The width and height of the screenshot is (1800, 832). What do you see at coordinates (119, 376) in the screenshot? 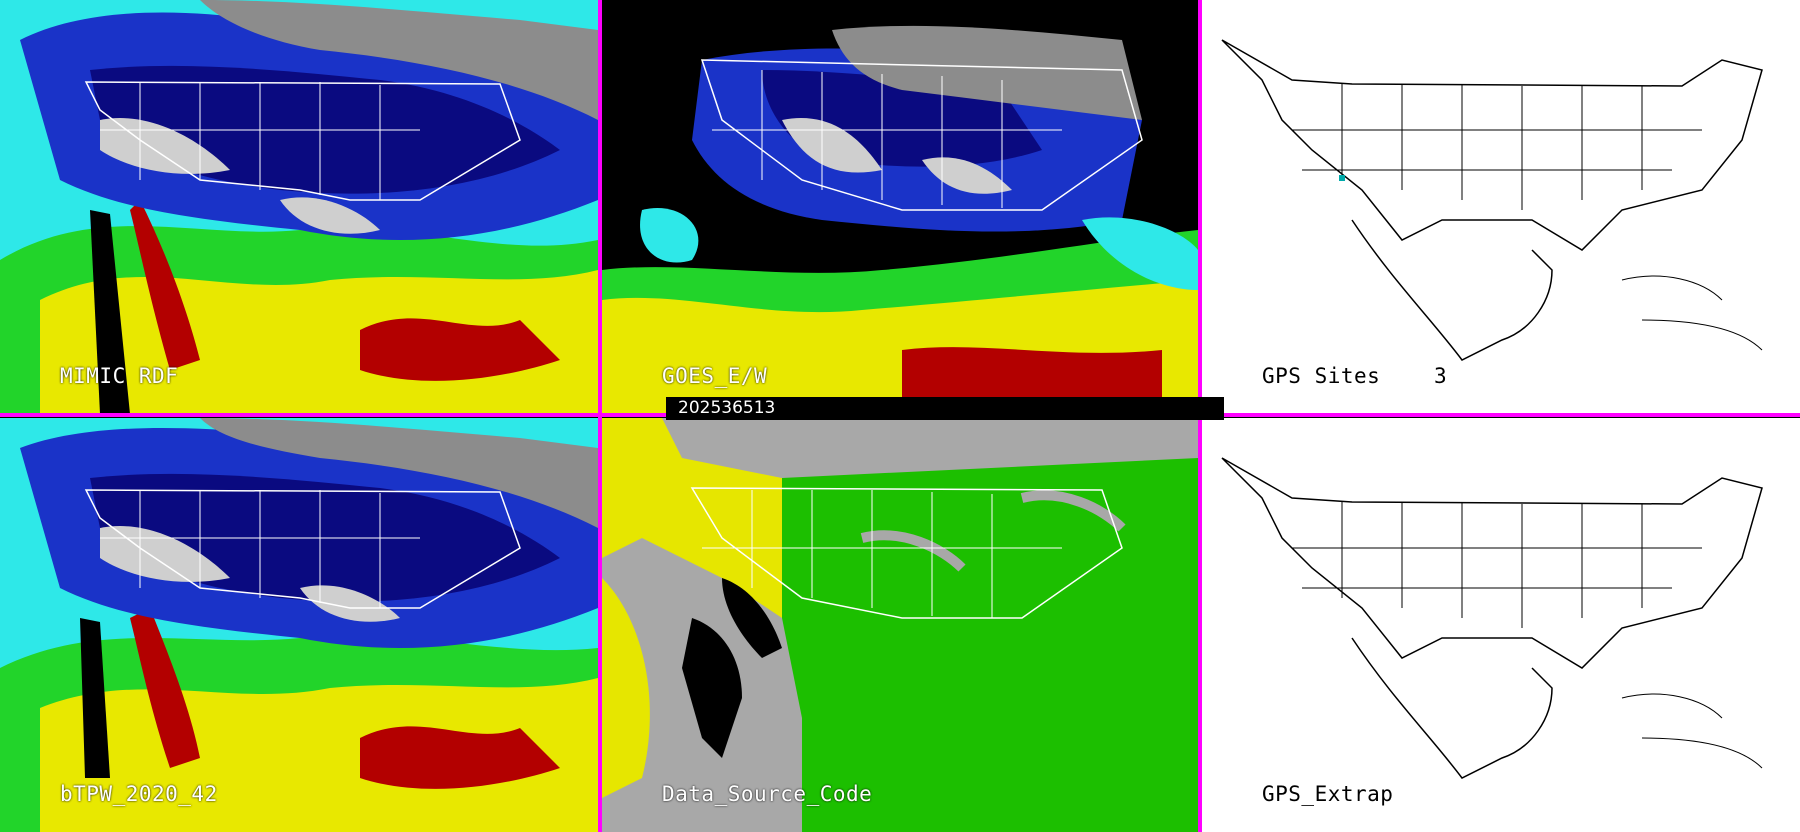
I see `panel-label-mimic: MIMIC RDF` at bounding box center [119, 376].